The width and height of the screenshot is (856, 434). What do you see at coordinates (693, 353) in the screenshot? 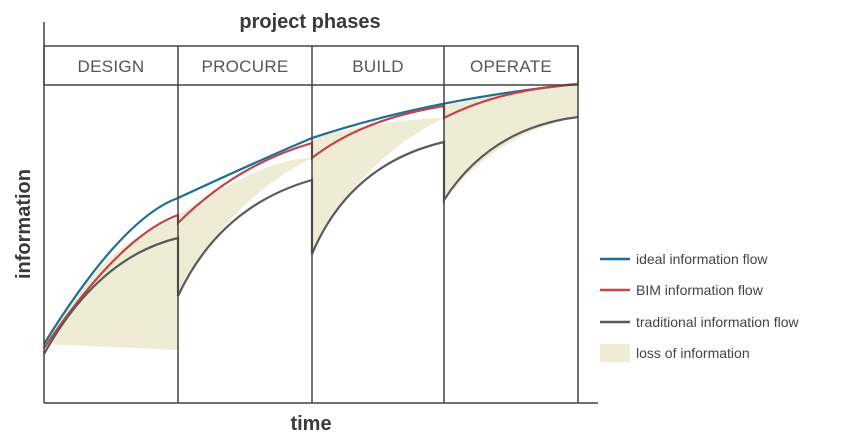
I see `legend-loss-label: loss of information` at bounding box center [693, 353].